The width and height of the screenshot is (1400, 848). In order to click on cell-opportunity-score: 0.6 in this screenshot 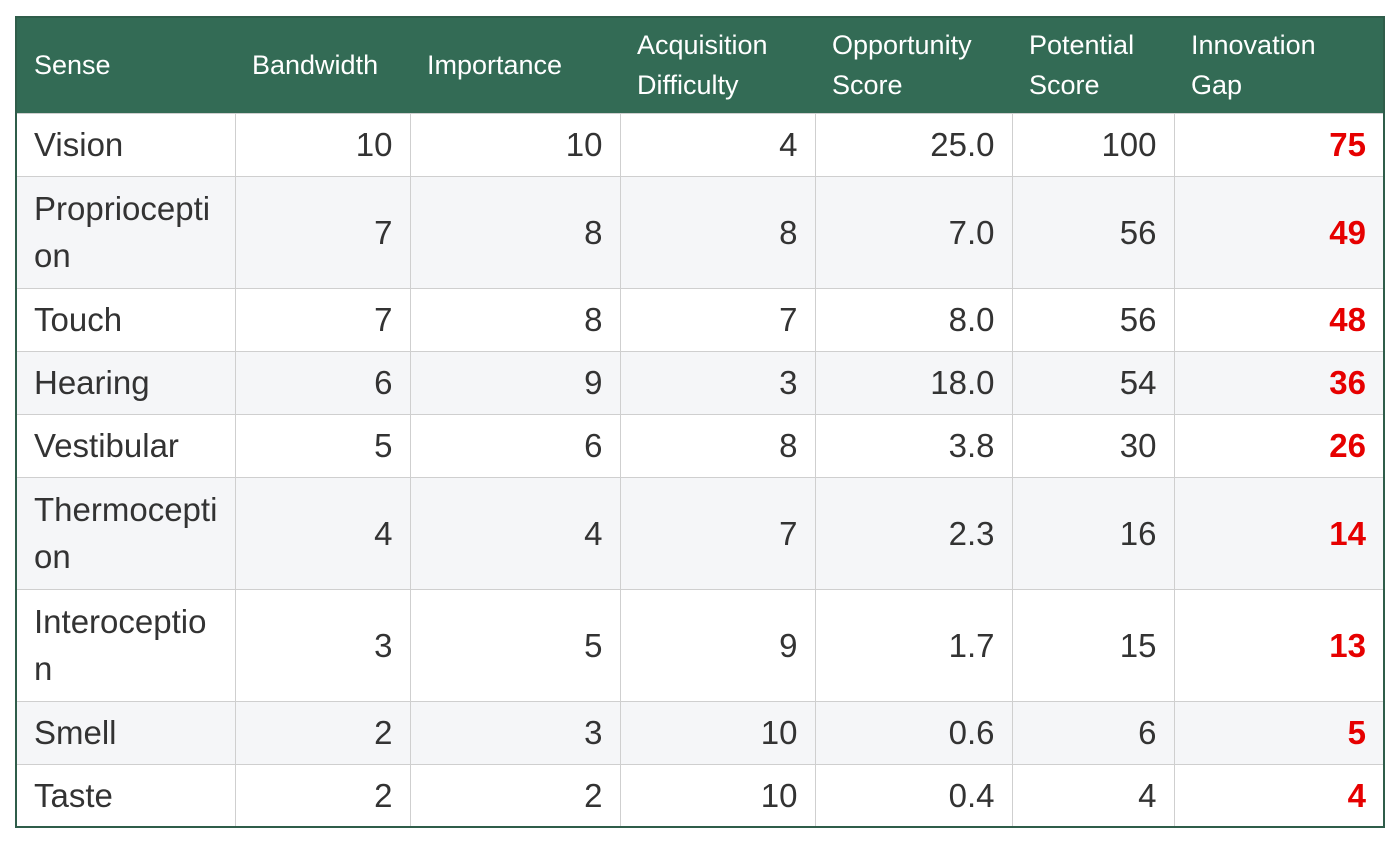, I will do `click(913, 732)`.